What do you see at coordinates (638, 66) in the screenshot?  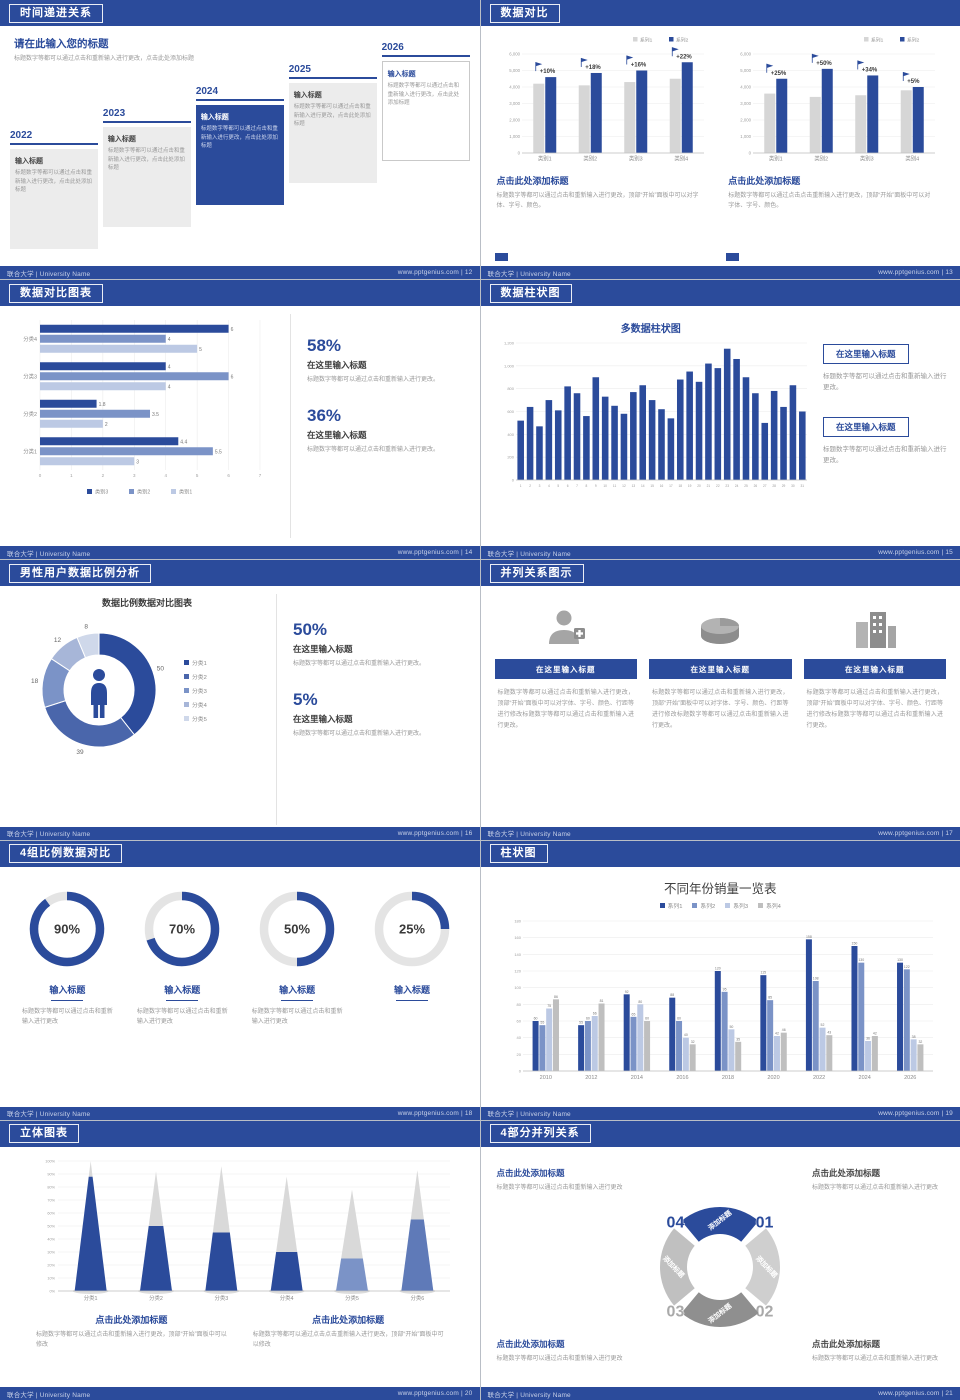 I see `svg-text: +16%` at bounding box center [638, 66].